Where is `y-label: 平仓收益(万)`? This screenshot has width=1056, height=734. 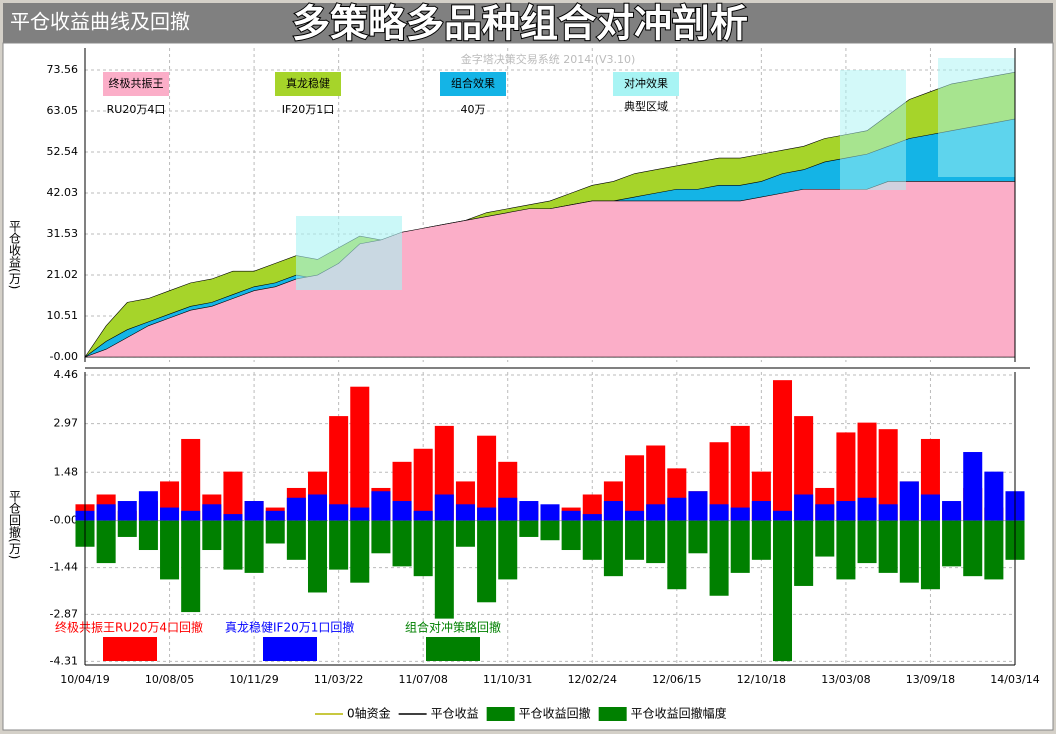 y-label: 平仓收益(万) is located at coordinates (15, 254).